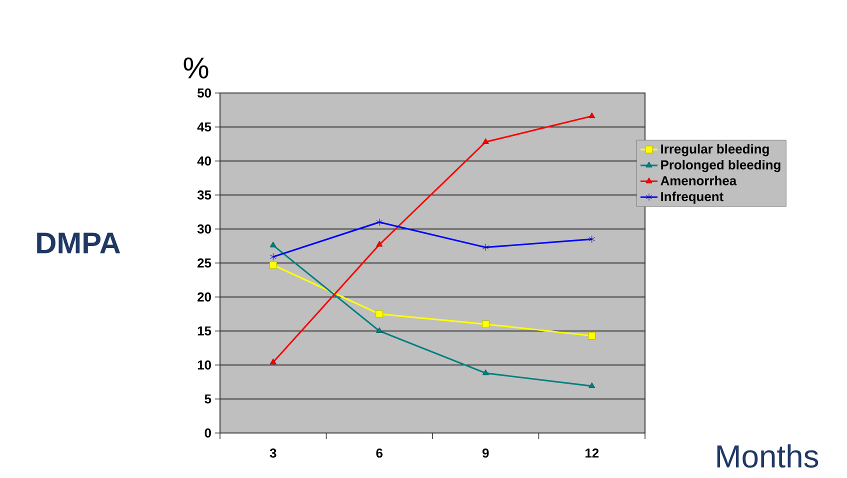 The width and height of the screenshot is (847, 478). Describe the element at coordinates (273, 453) in the screenshot. I see `x-tick-label: 3` at that location.